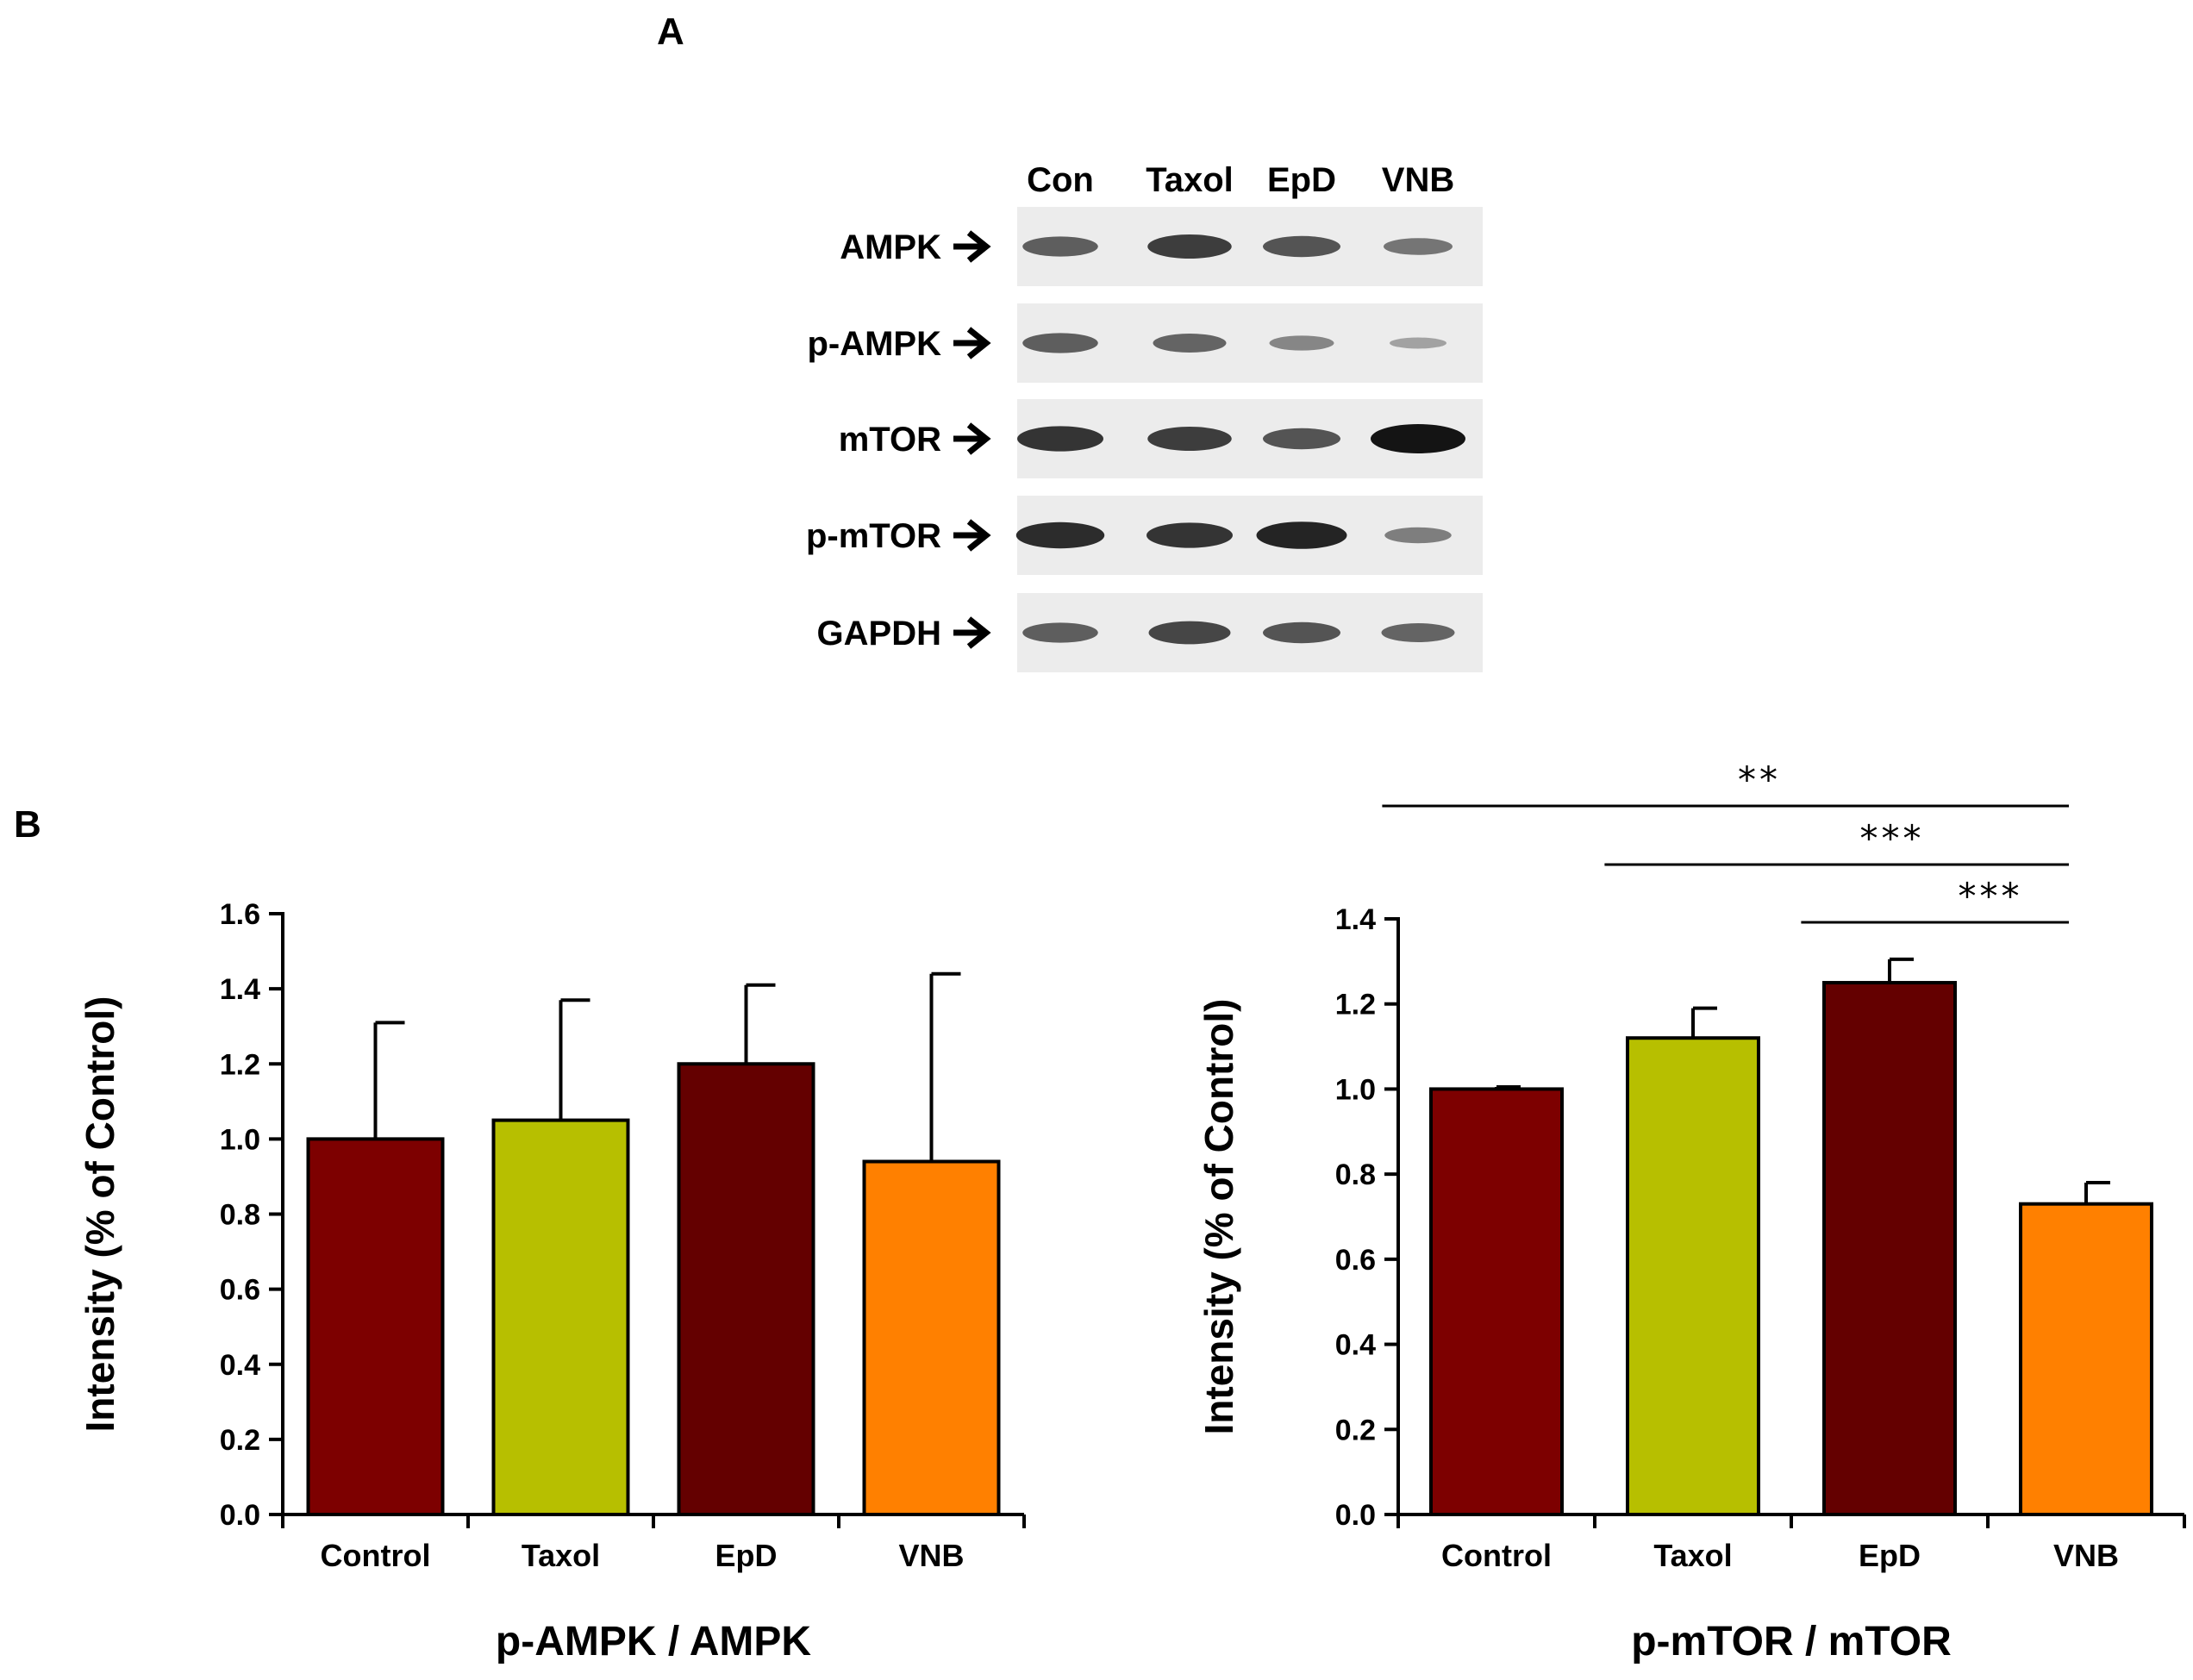 This screenshot has width=2193, height=1680. I want to click on significance-label: **, so click(1759, 780).